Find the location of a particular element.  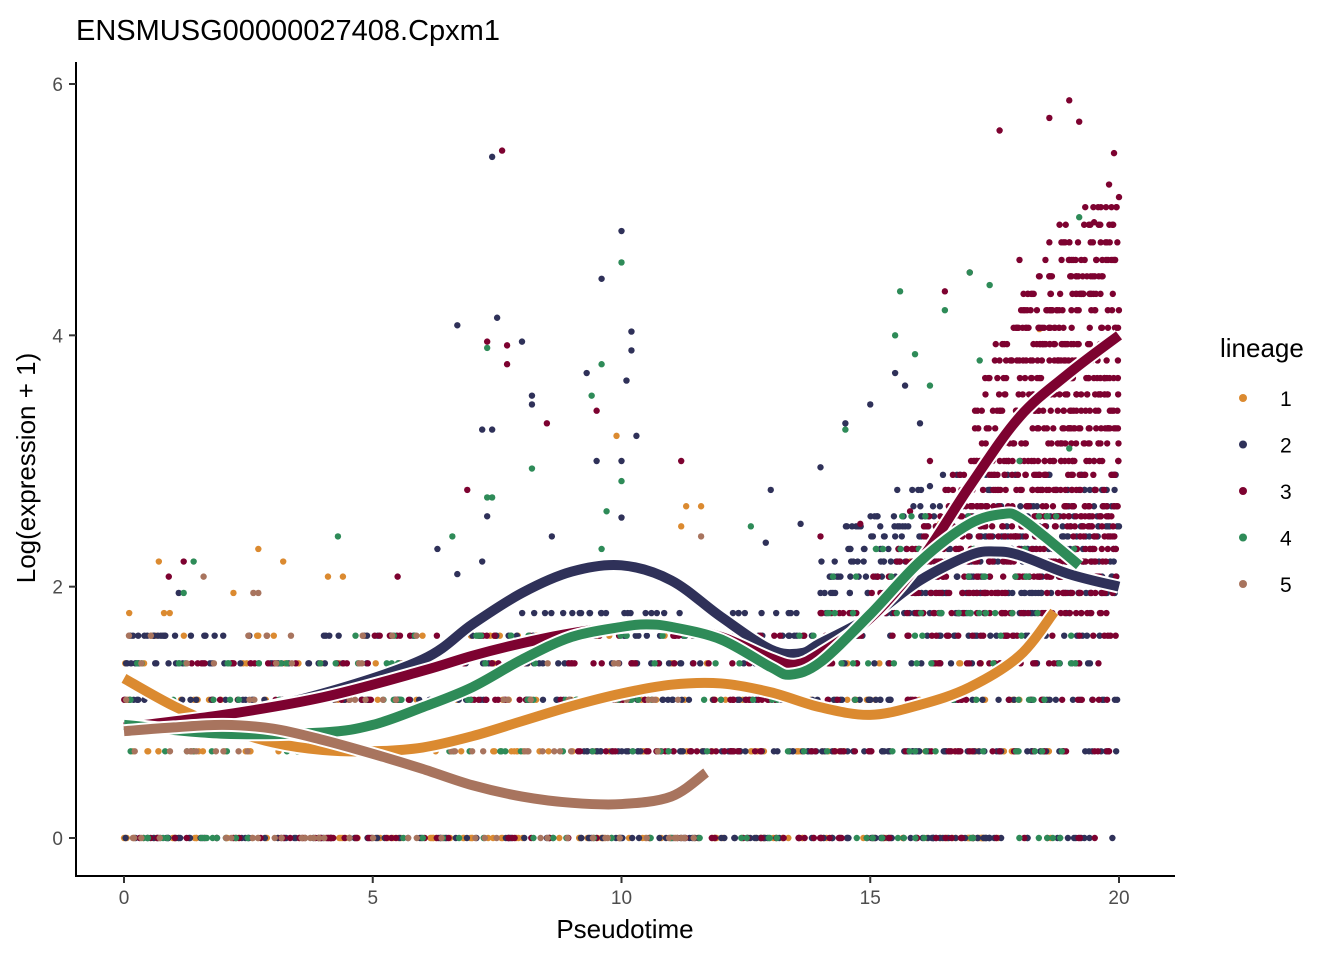

legend: 1 2 3 4 5 is located at coordinates (1265, 492).